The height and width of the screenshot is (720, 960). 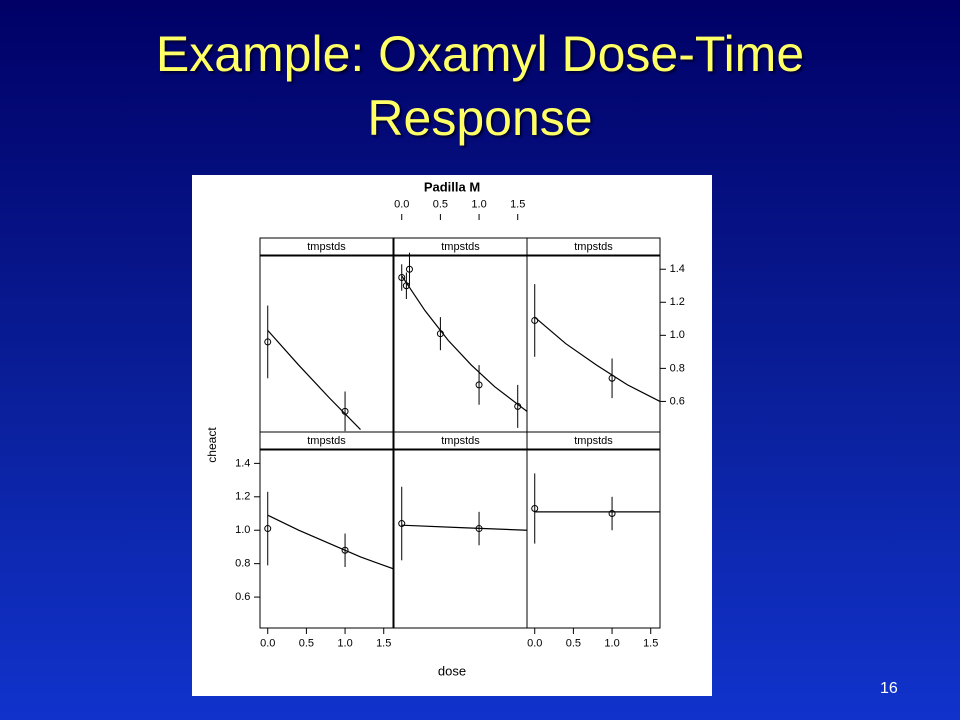 I want to click on y-axis-label: cheact, so click(x=212, y=445).